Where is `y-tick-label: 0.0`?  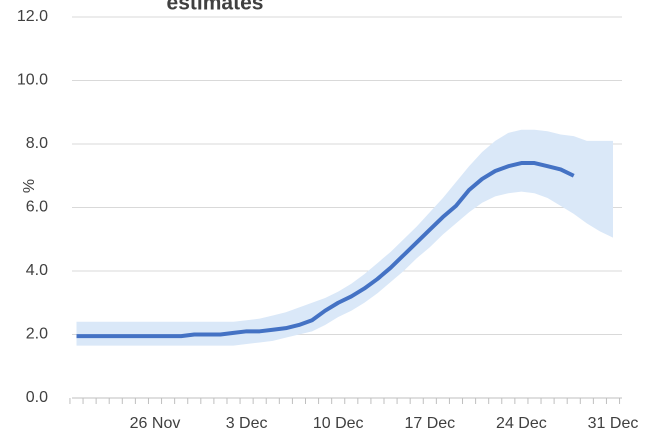 y-tick-label: 0.0 is located at coordinates (37, 397).